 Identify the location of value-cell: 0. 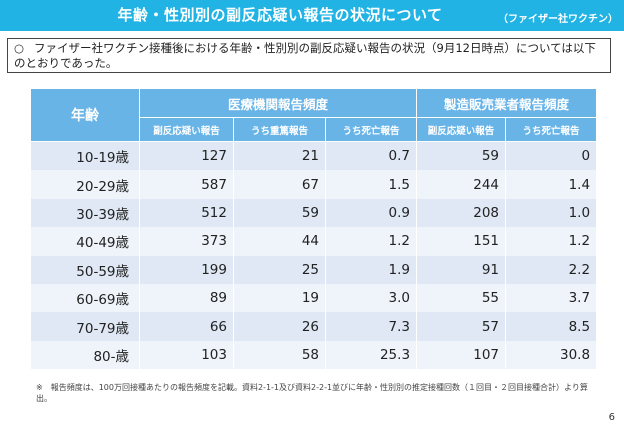
(551, 156).